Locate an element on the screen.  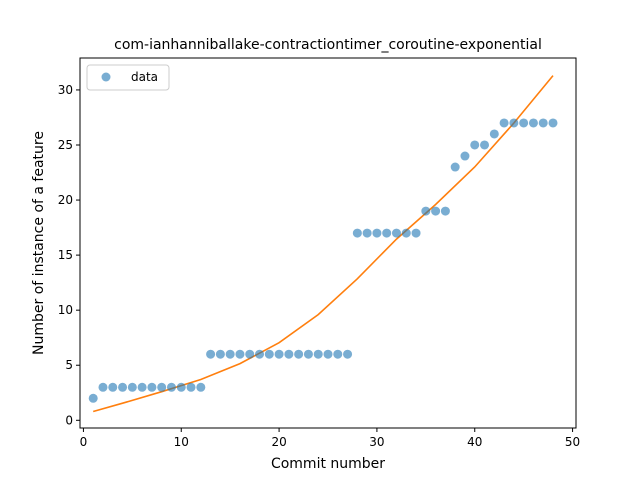
legend-label-data: data is located at coordinates (144, 77).